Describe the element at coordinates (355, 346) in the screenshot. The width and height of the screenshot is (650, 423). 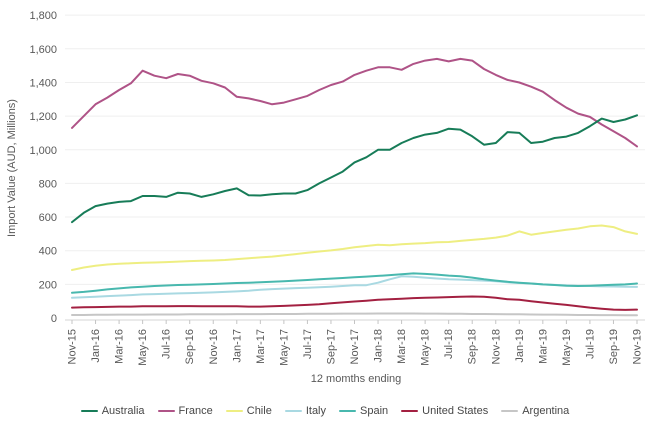
I see `x-tick-label: Nov-17` at that location.